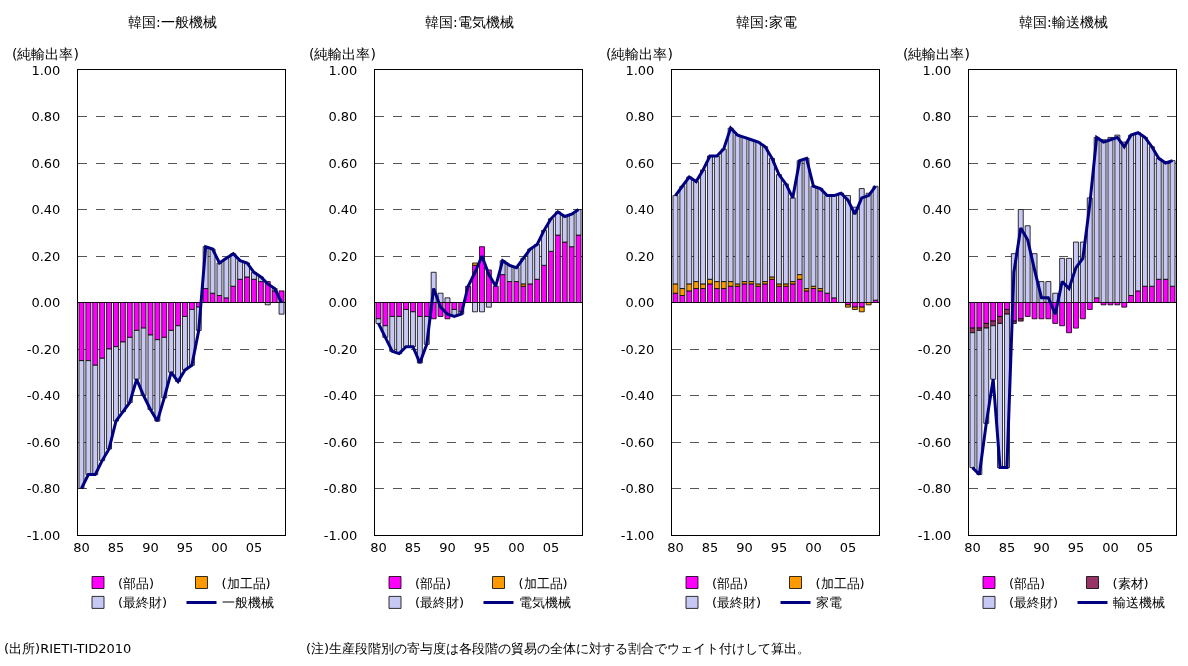 The height and width of the screenshot is (666, 1188). Describe the element at coordinates (544, 603) in the screenshot. I see `legend-label: 電気機械` at that location.